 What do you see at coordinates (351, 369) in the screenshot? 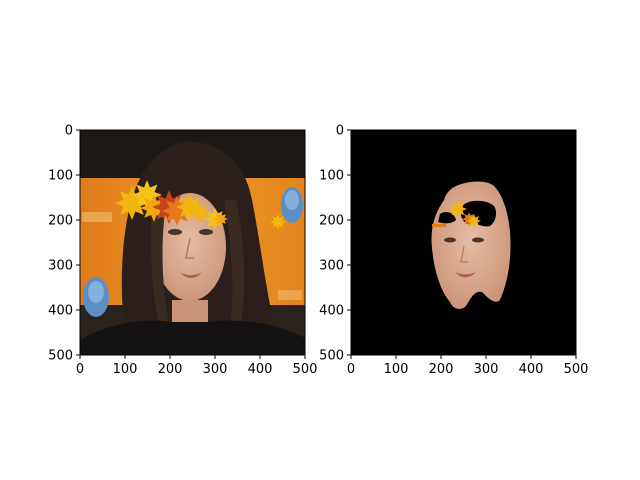
I see `mask-x-tick-label: 0` at bounding box center [351, 369].